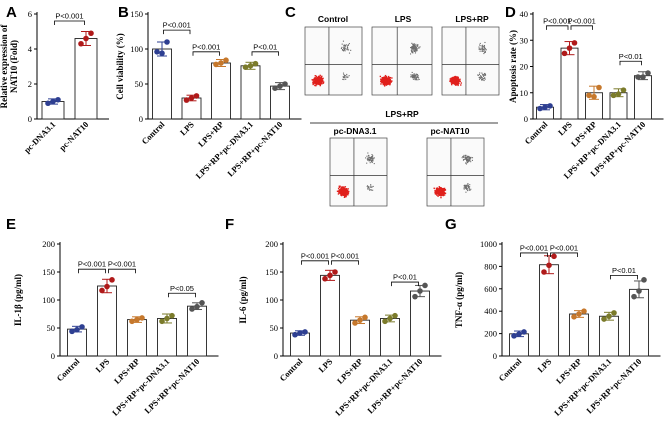  What do you see at coordinates (402, 116) in the screenshot?
I see `flow-cytometry-plots` at bounding box center [402, 116].